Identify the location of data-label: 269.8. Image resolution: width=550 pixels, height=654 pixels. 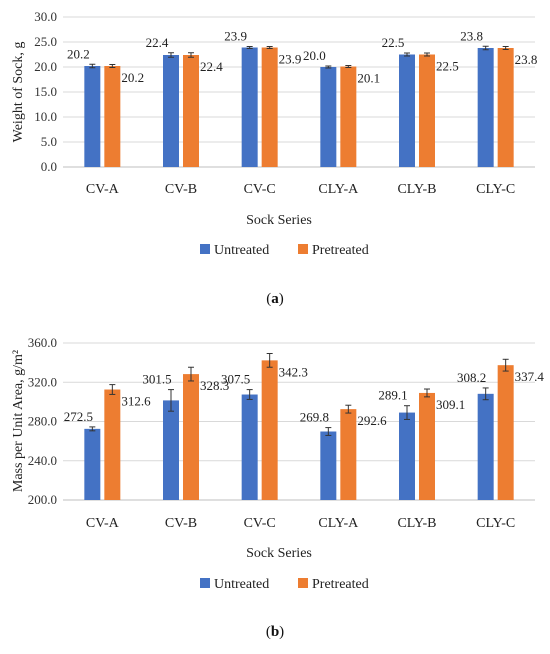
(314, 417).